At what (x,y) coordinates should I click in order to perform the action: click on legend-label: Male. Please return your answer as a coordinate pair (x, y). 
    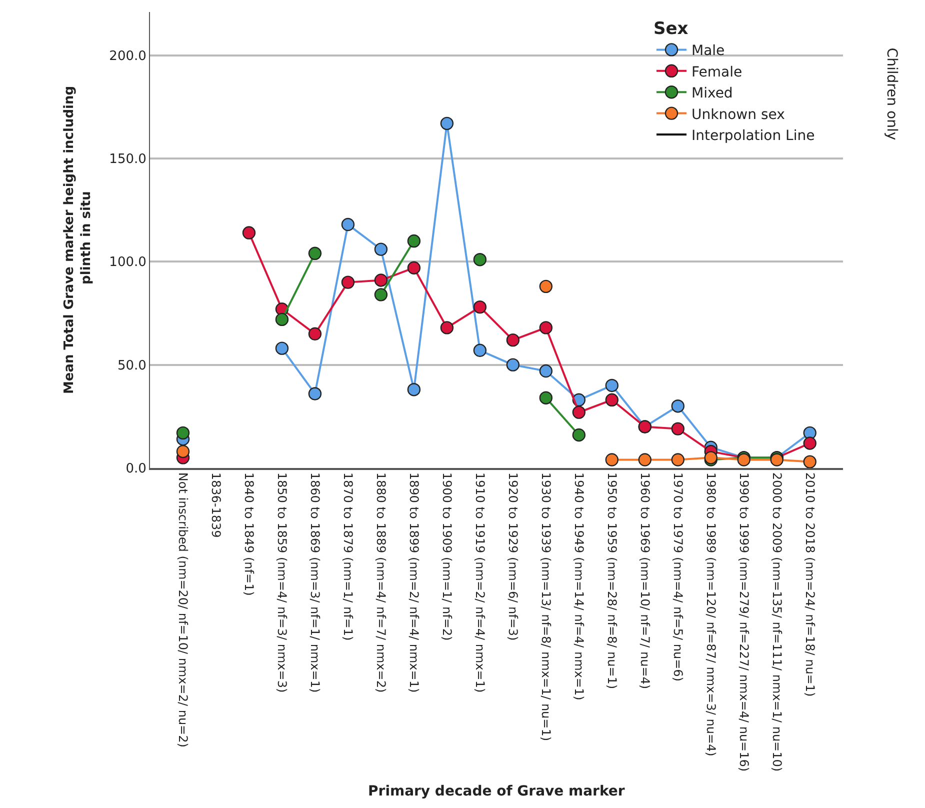
    Looking at the image, I should click on (708, 51).